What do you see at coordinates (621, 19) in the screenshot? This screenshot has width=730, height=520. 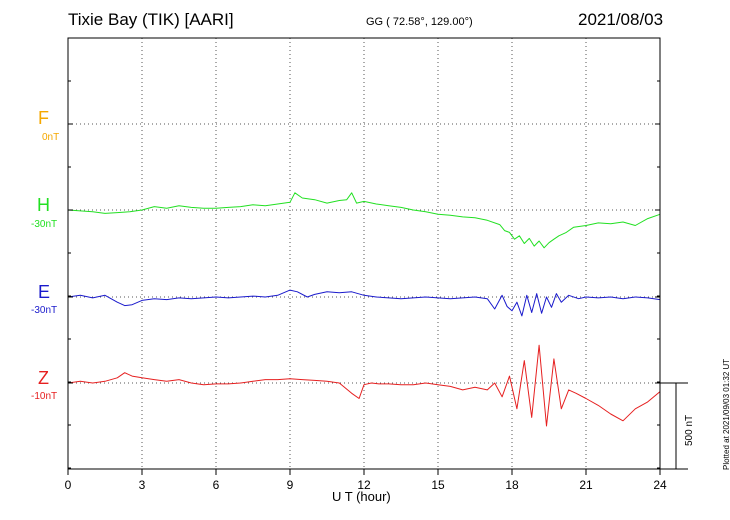 I see `date-label: 2021/08/03` at bounding box center [621, 19].